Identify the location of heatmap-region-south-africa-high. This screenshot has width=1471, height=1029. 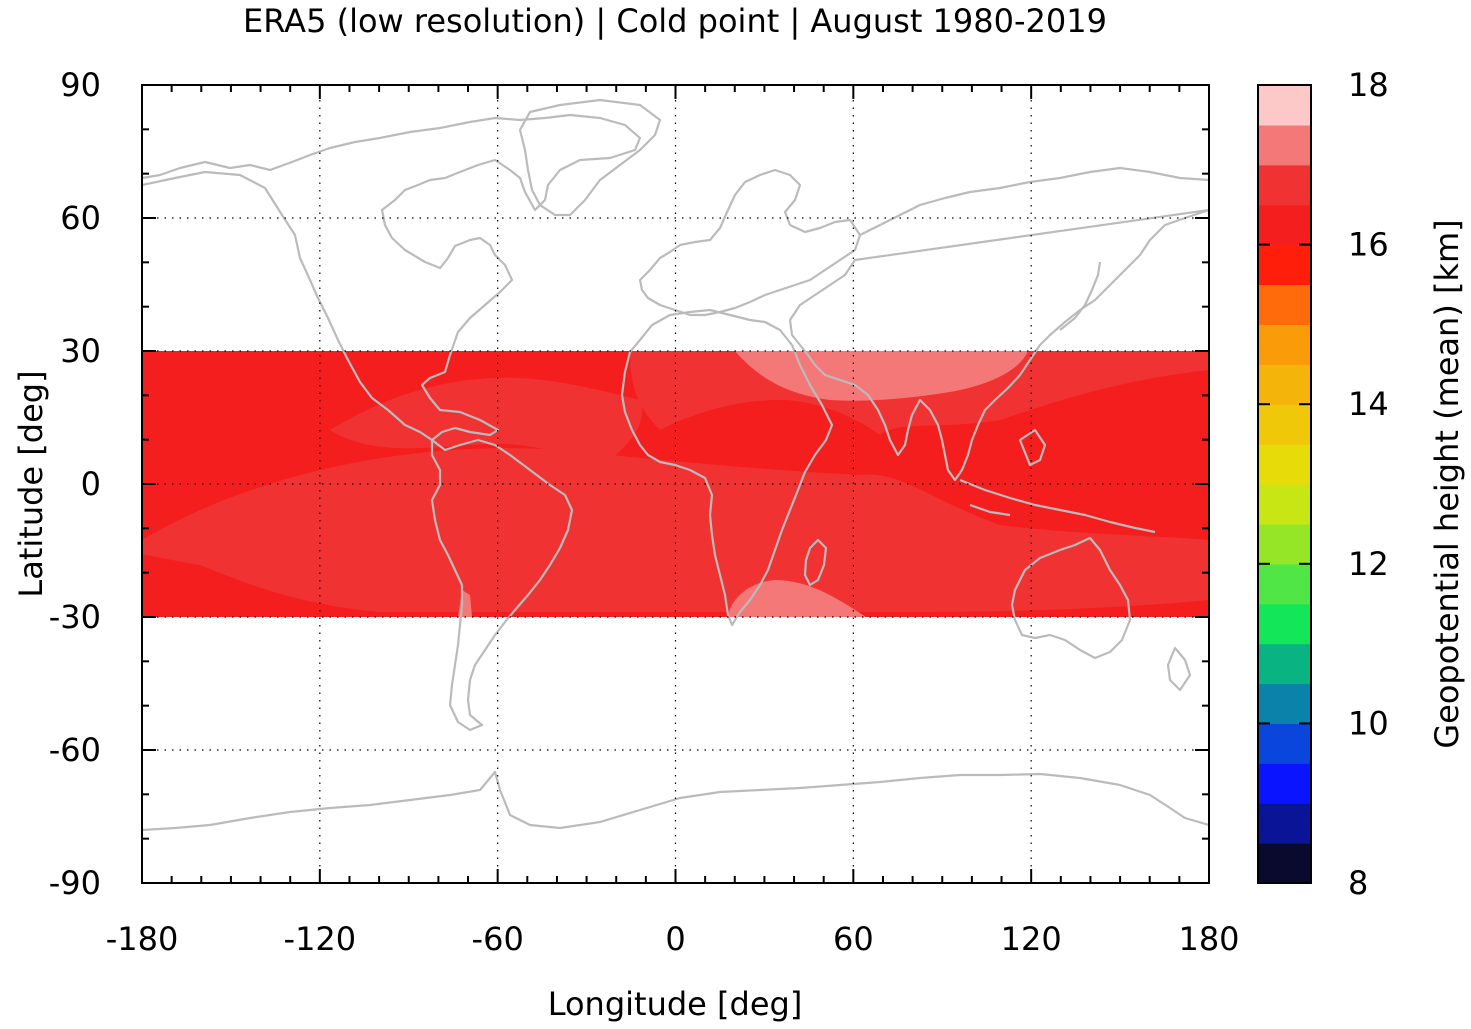
(797, 598).